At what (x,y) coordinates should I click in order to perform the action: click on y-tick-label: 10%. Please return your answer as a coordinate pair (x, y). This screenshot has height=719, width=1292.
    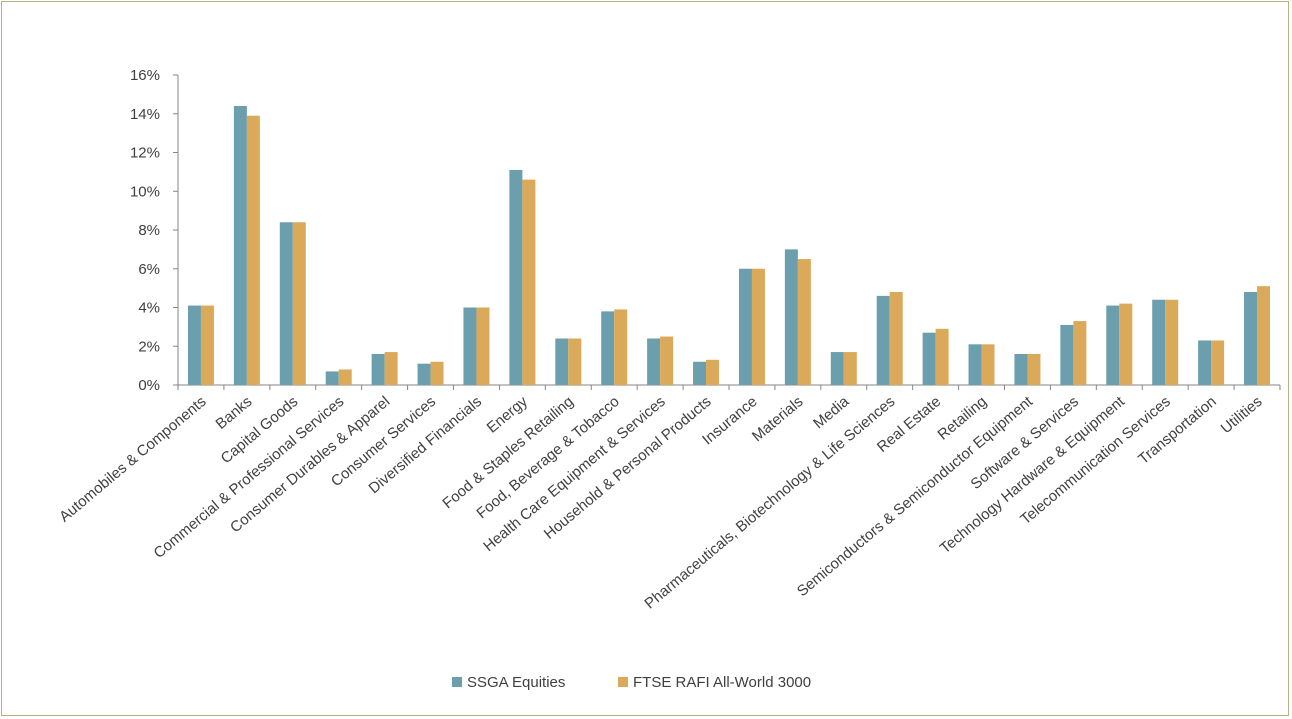
    Looking at the image, I should click on (145, 191).